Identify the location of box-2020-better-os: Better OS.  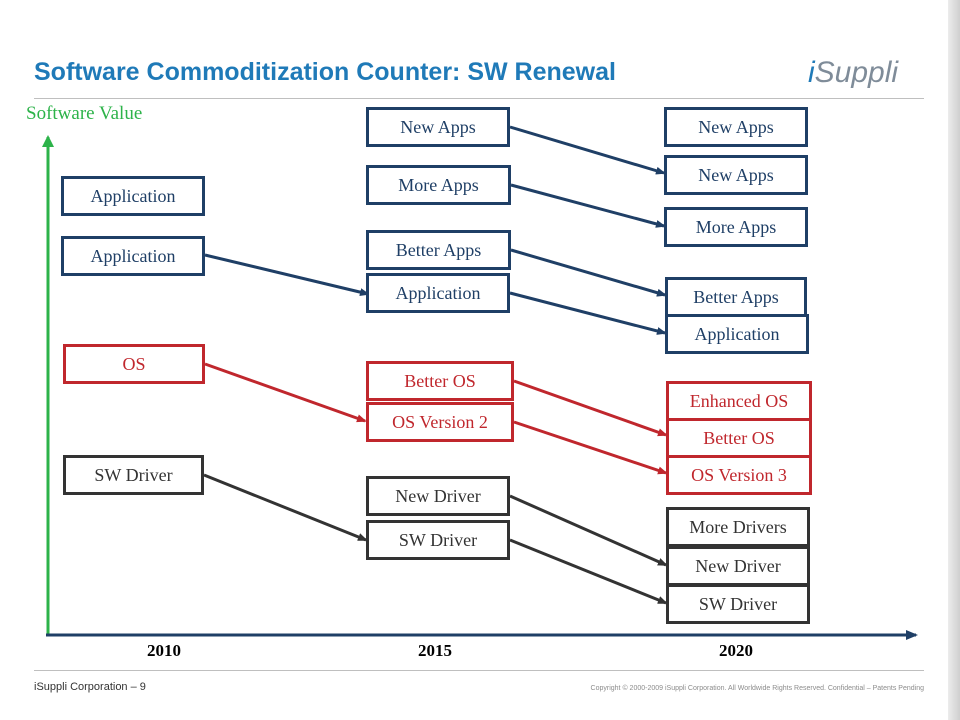
(739, 438).